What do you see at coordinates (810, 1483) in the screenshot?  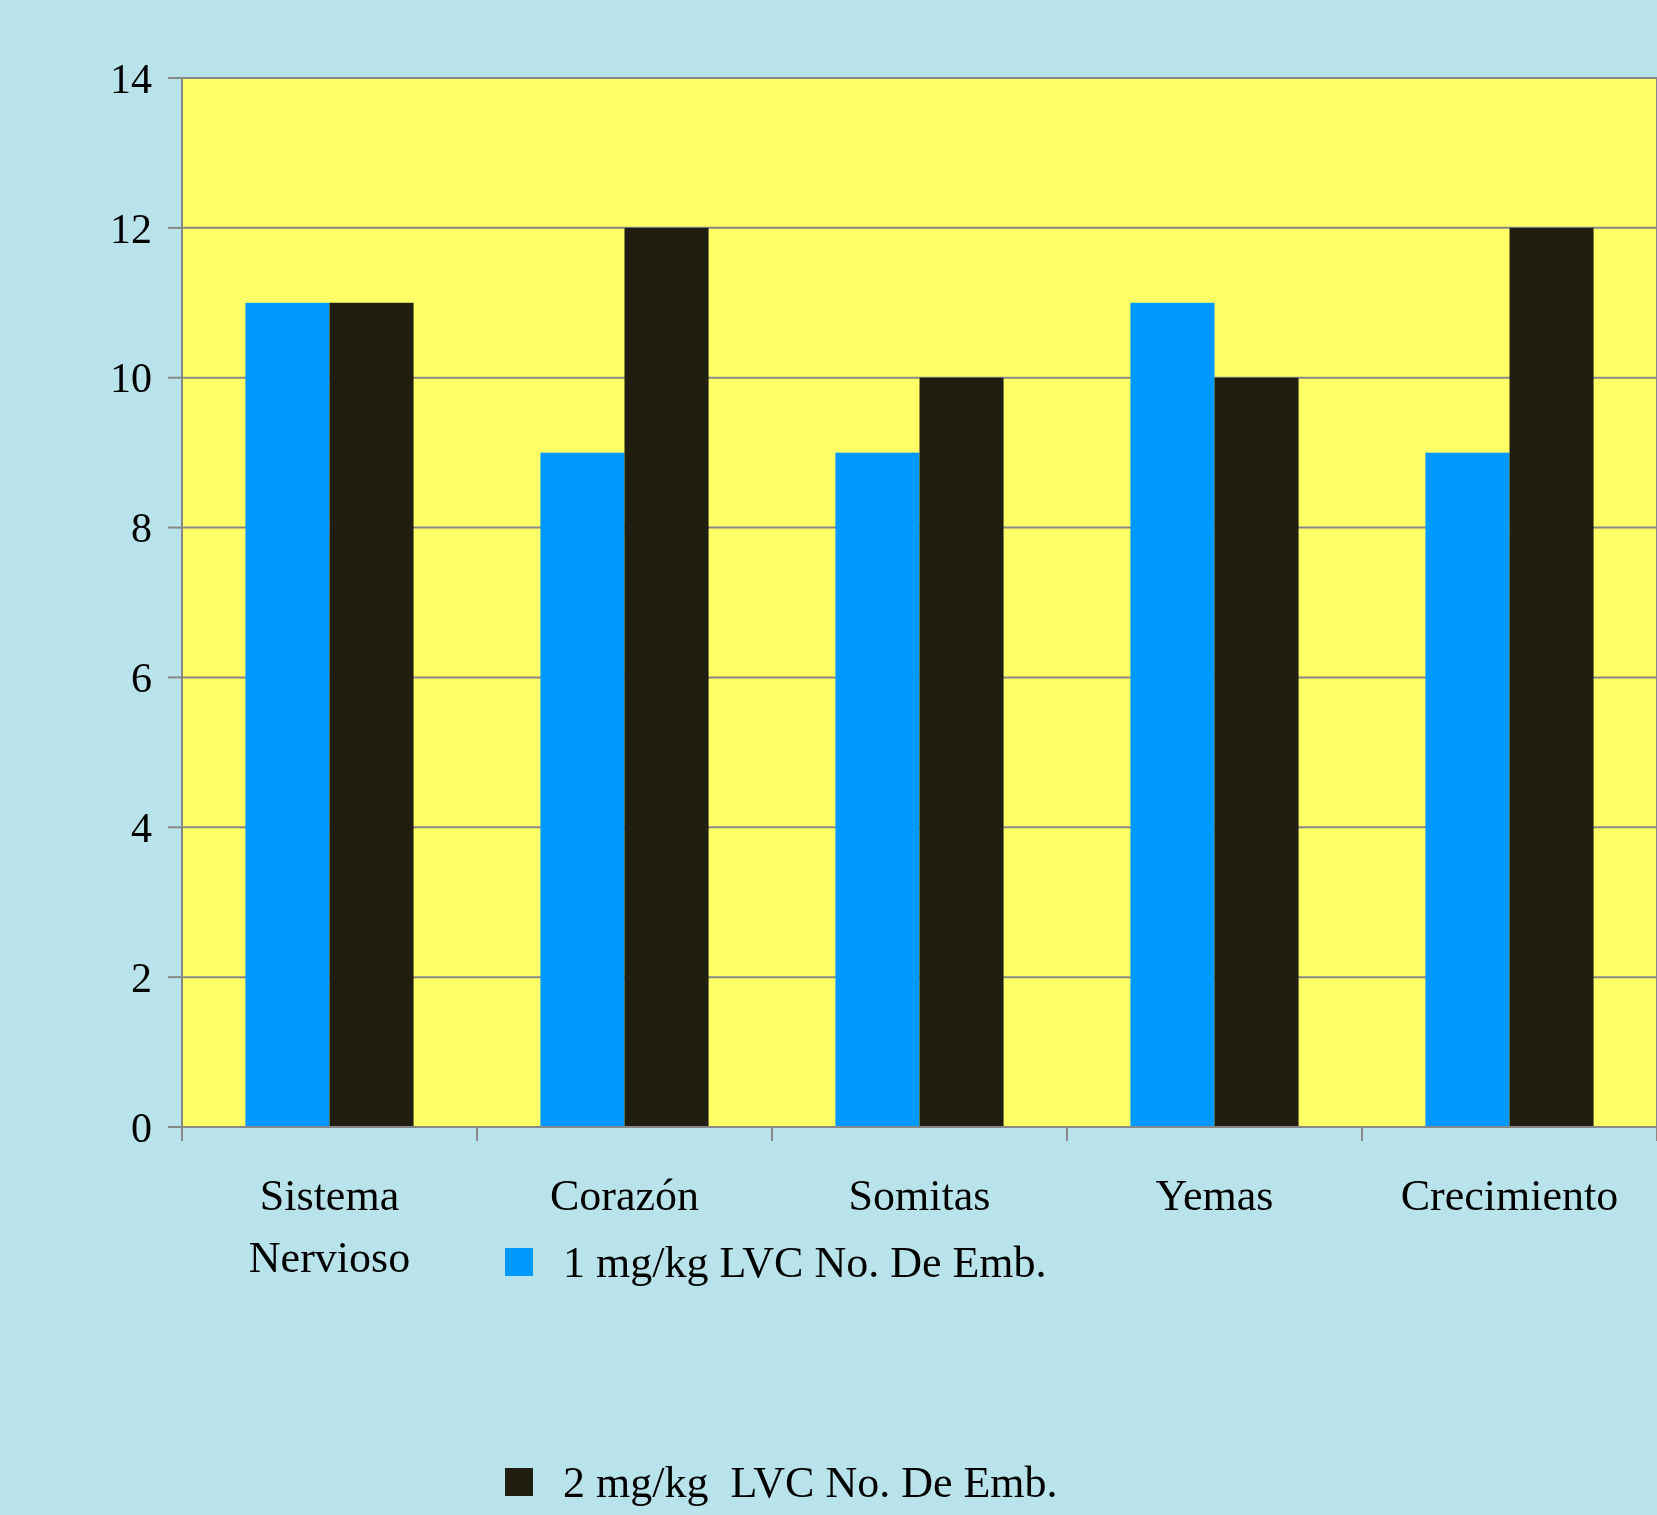 I see `legend-label: 2 mg/kg LVC No. De Emb.` at bounding box center [810, 1483].